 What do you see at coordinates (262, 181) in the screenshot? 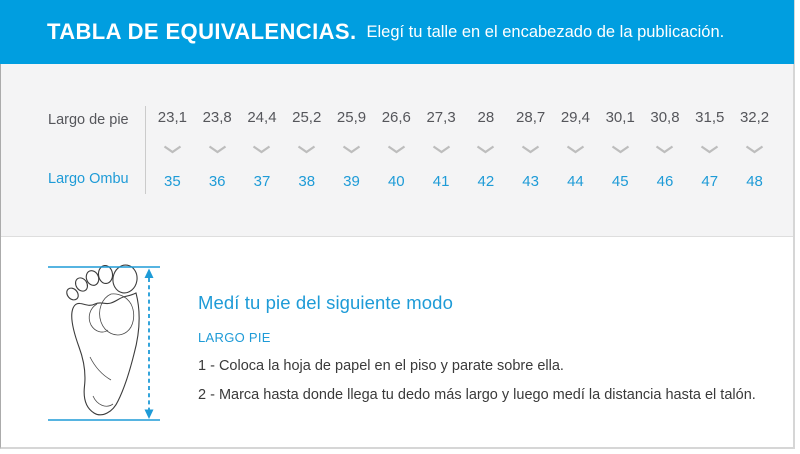
I see `ombu-size-value: 37` at bounding box center [262, 181].